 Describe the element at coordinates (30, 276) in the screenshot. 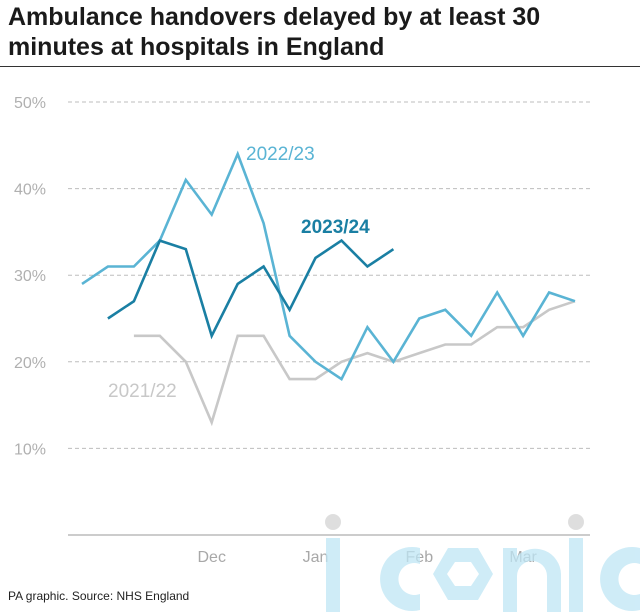

I see `y-tick-label: 30%` at that location.